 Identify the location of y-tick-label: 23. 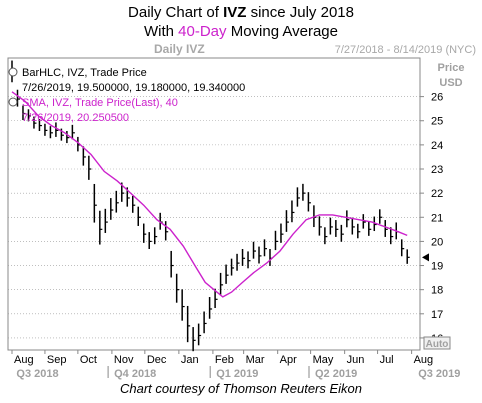
(437, 170).